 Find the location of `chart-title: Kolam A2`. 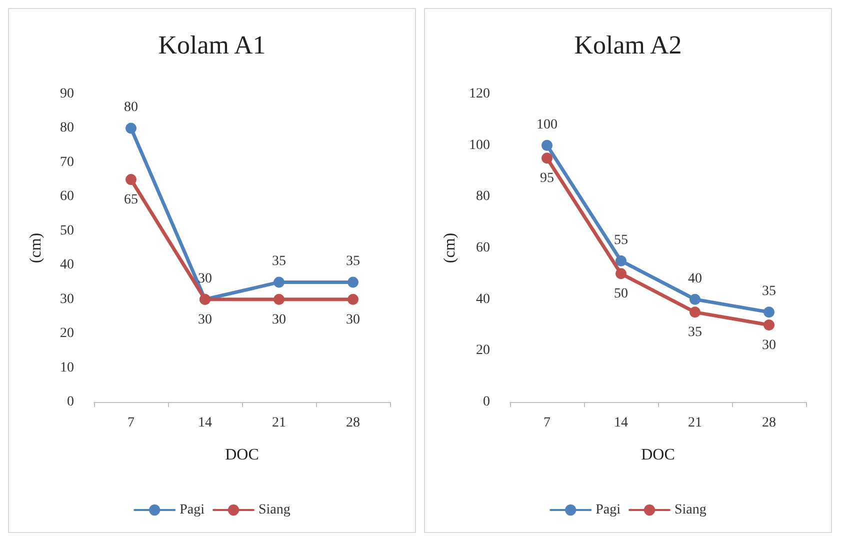

chart-title: Kolam A2 is located at coordinates (628, 45).